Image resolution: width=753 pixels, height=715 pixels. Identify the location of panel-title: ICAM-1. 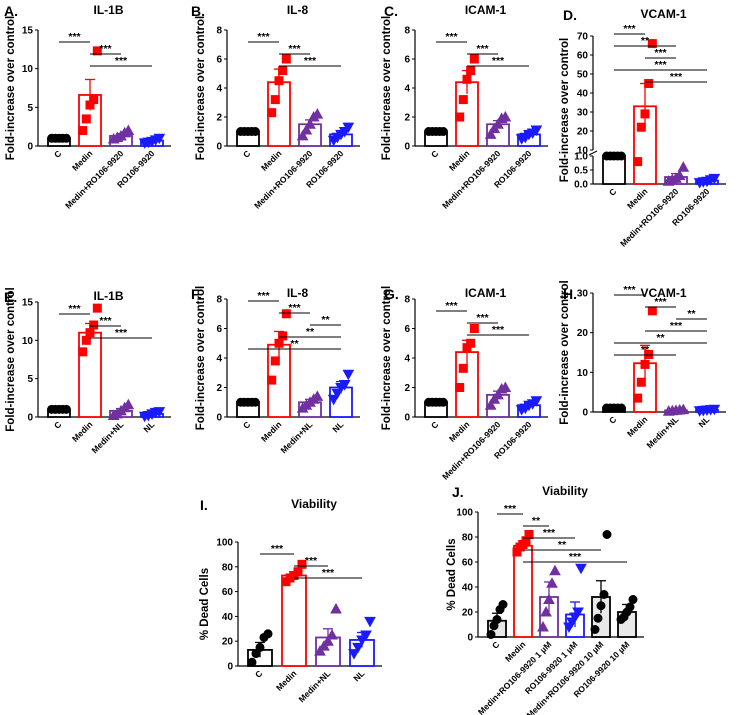
(486, 293).